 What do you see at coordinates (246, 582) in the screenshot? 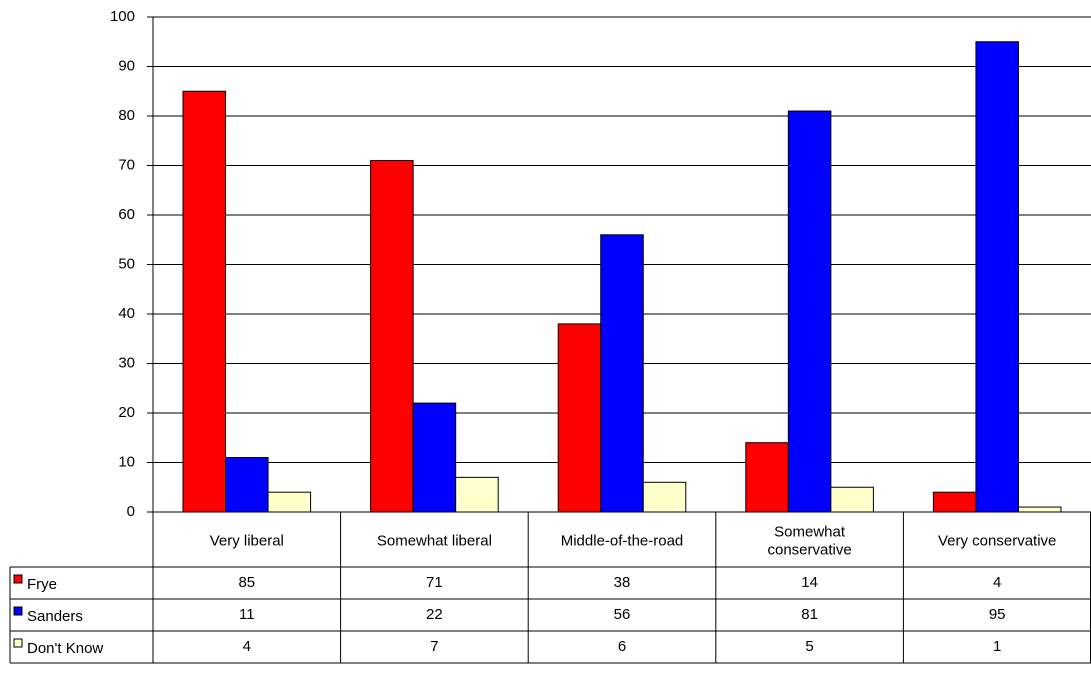
I see `table-value: 85` at bounding box center [246, 582].